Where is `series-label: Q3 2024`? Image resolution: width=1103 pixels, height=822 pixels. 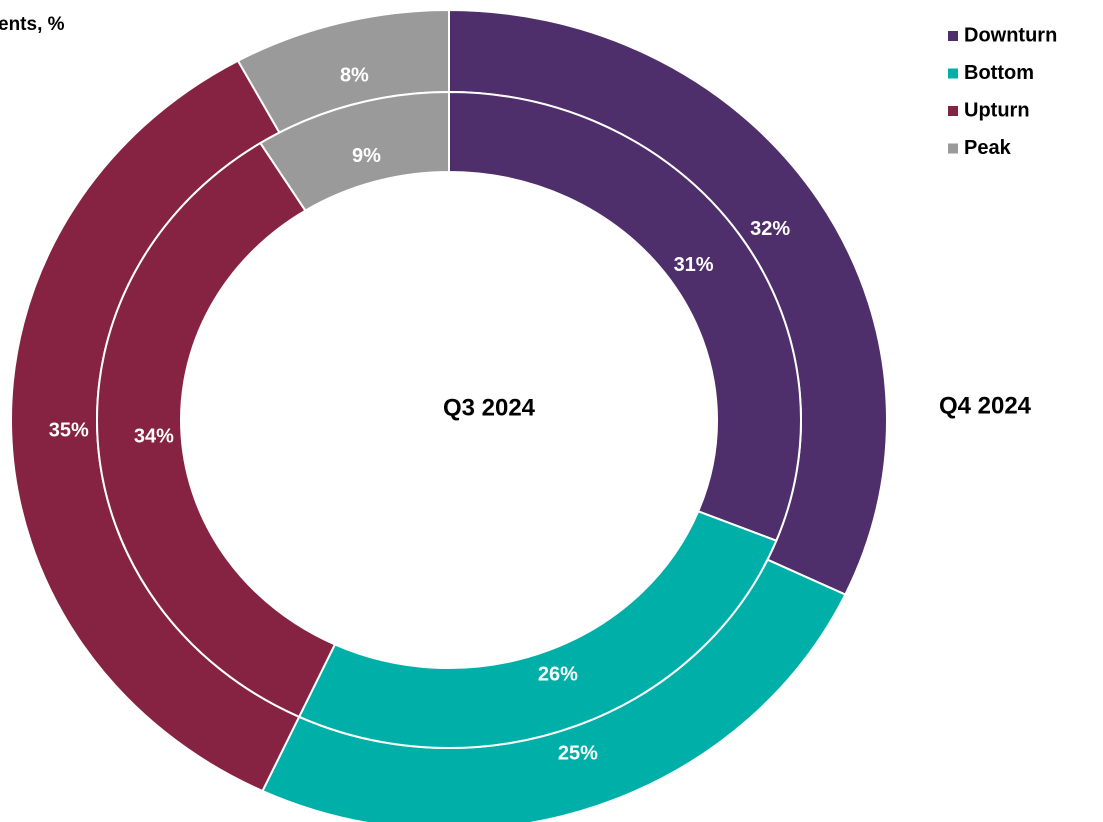
series-label: Q3 2024 is located at coordinates (489, 407).